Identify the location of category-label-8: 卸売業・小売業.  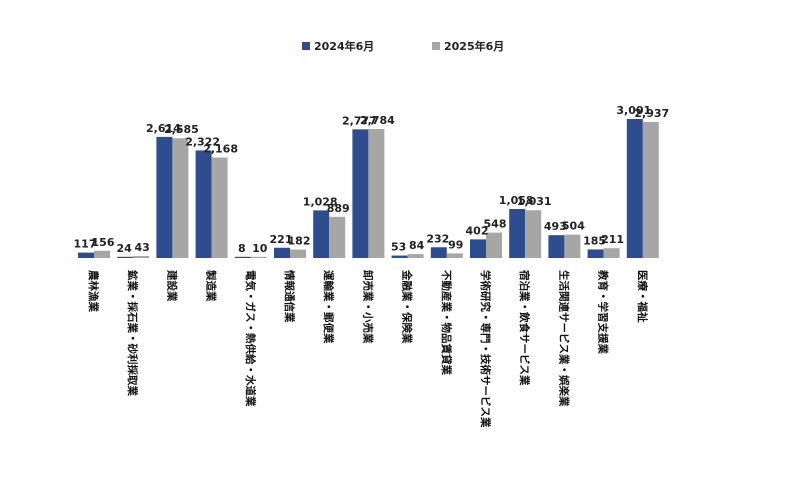
(367, 307).